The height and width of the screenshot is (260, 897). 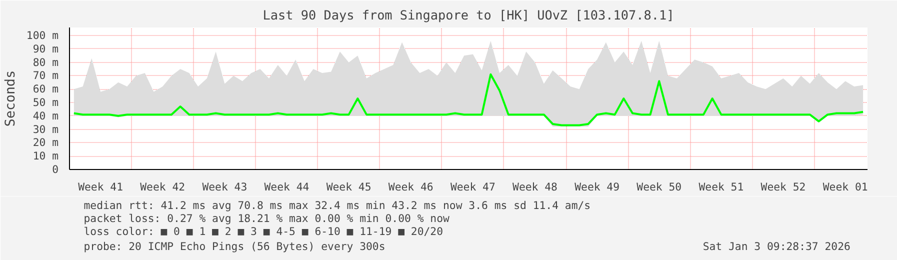 What do you see at coordinates (411, 187) in the screenshot?
I see `x-tick-label: Week 46` at bounding box center [411, 187].